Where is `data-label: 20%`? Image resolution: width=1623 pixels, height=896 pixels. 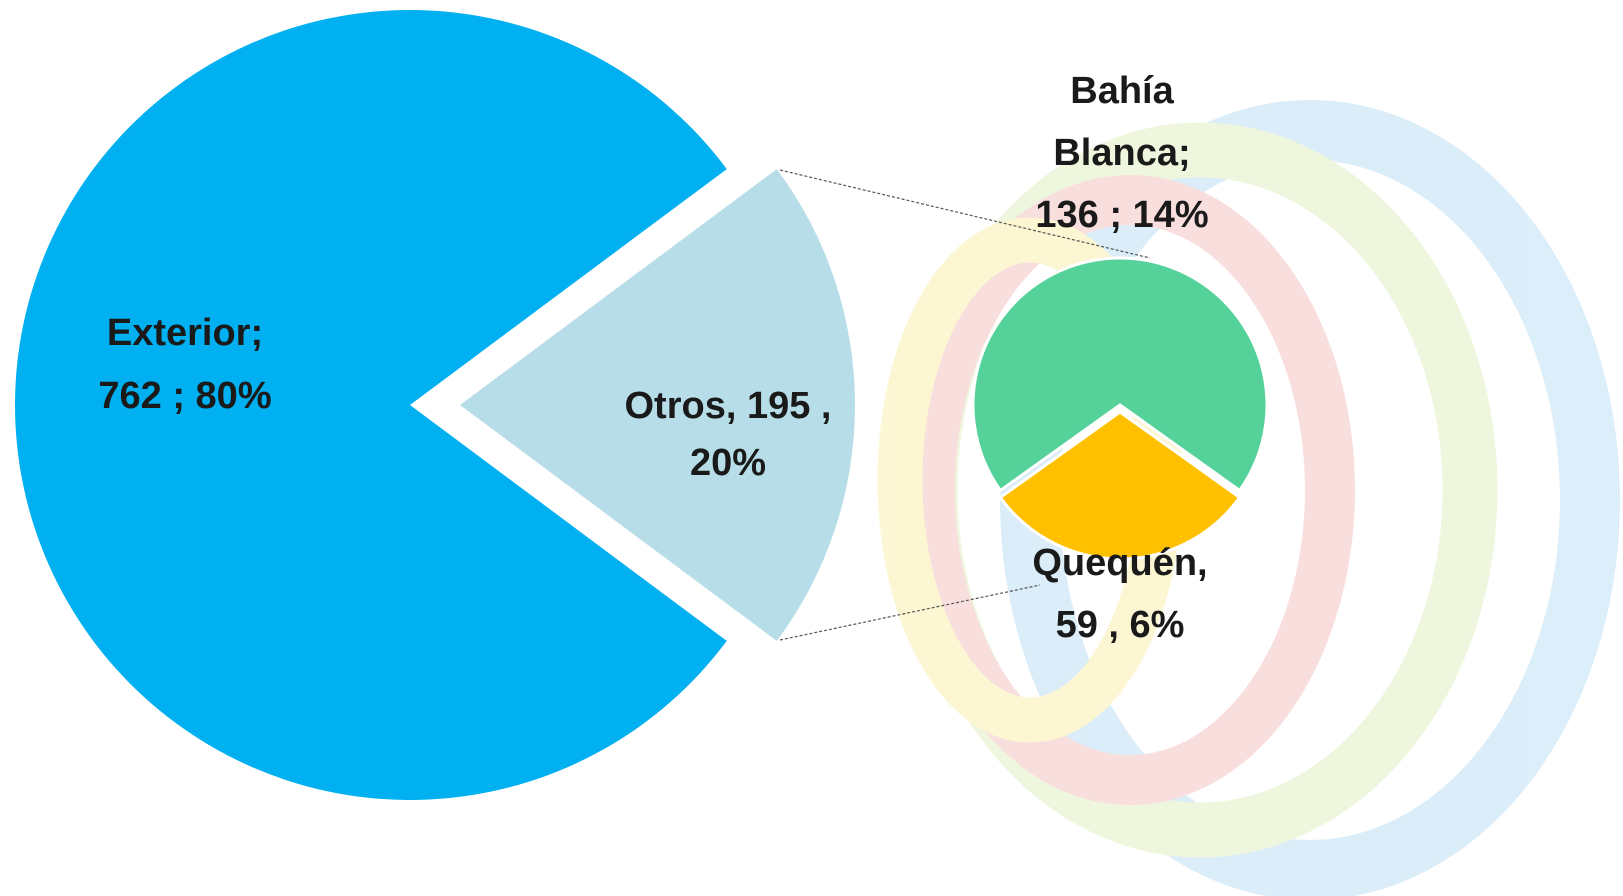 data-label: 20% is located at coordinates (728, 463).